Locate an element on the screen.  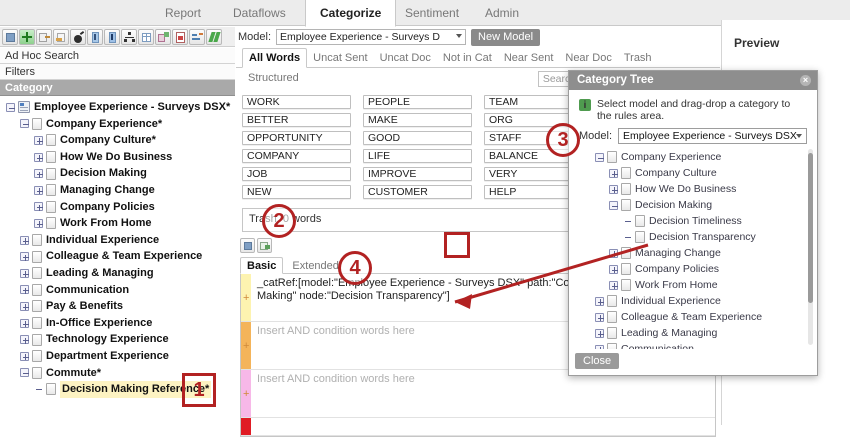
import-icon is located at coordinates (61, 36).